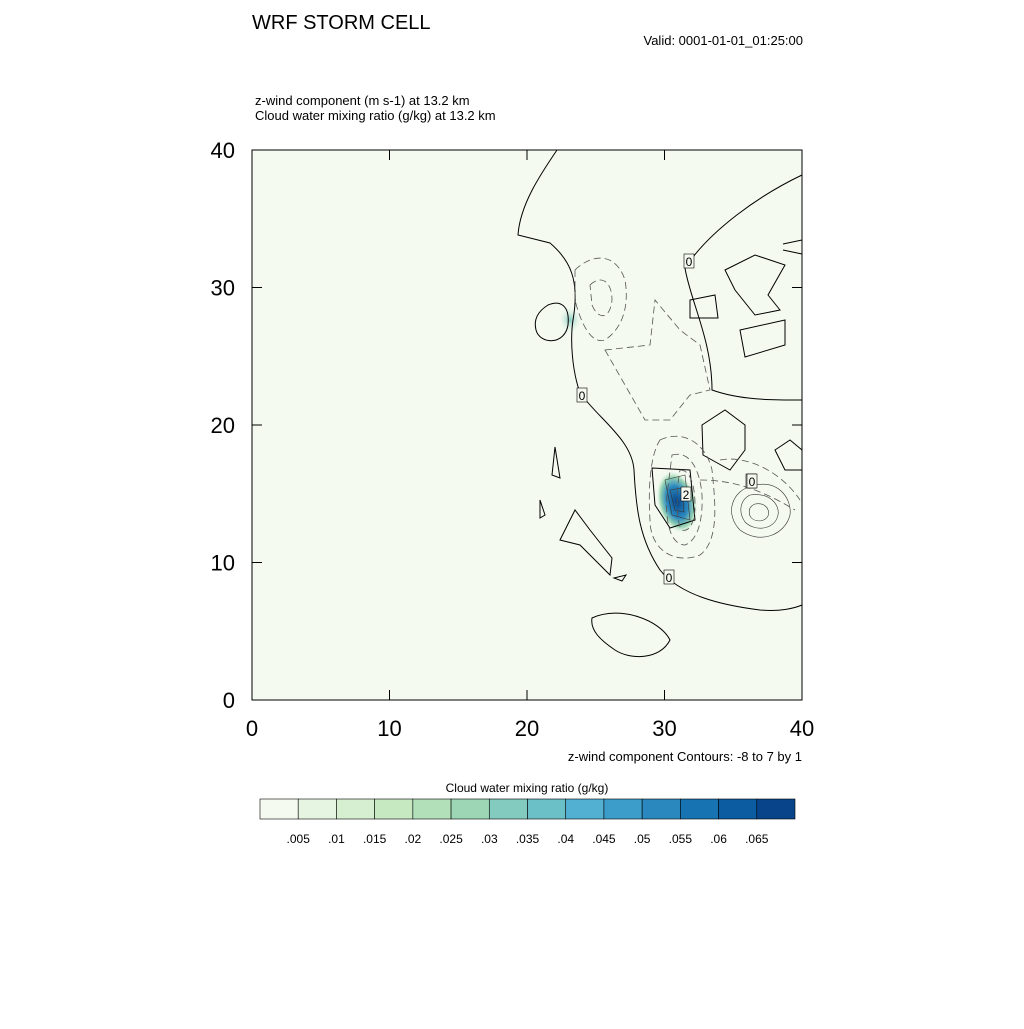 The width and height of the screenshot is (1024, 1029). Describe the element at coordinates (389, 728) in the screenshot. I see `x-tick-label: 10` at that location.